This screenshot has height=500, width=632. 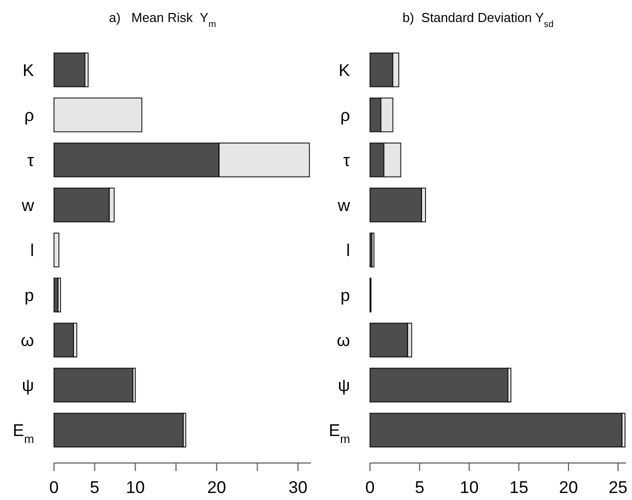 I want to click on x-tick-label: 15, so click(x=518, y=487).